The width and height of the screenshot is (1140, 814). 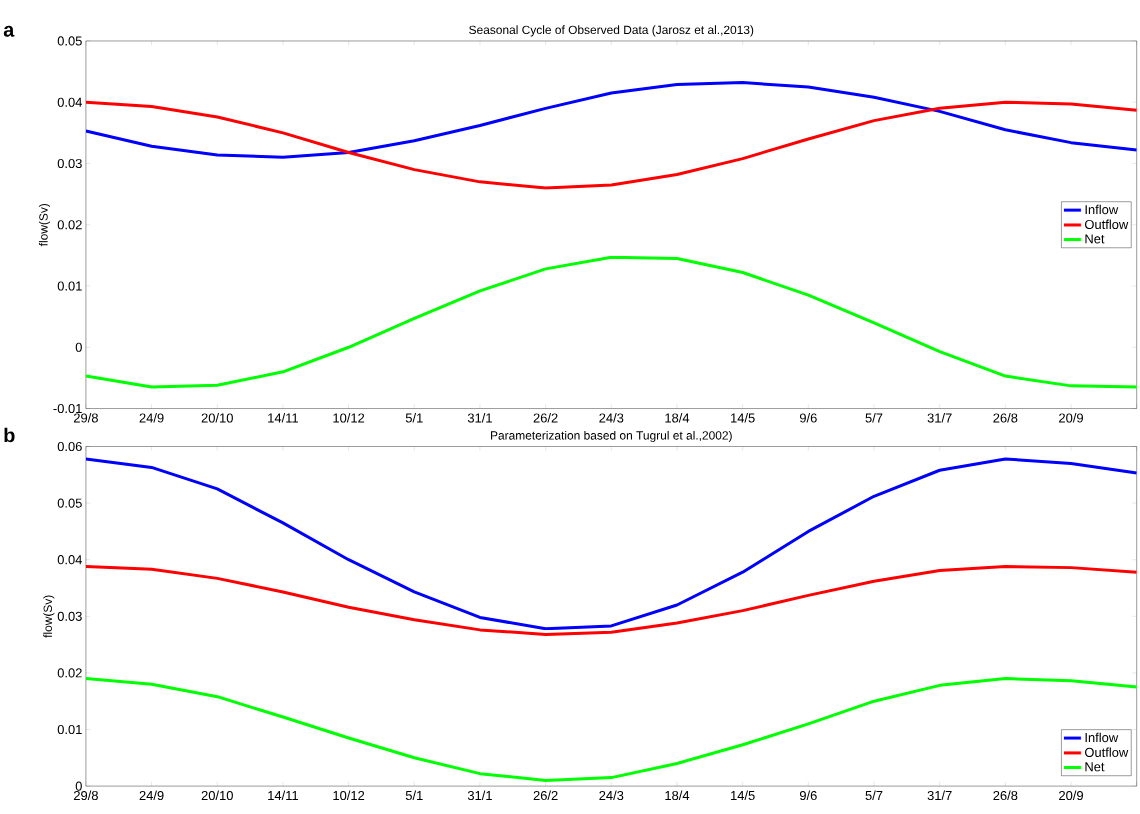 I want to click on text: a, so click(x=9, y=31).